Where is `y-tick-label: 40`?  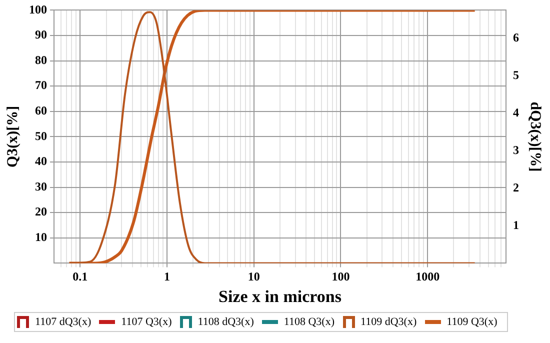
y-tick-label: 40 is located at coordinates (41, 161).